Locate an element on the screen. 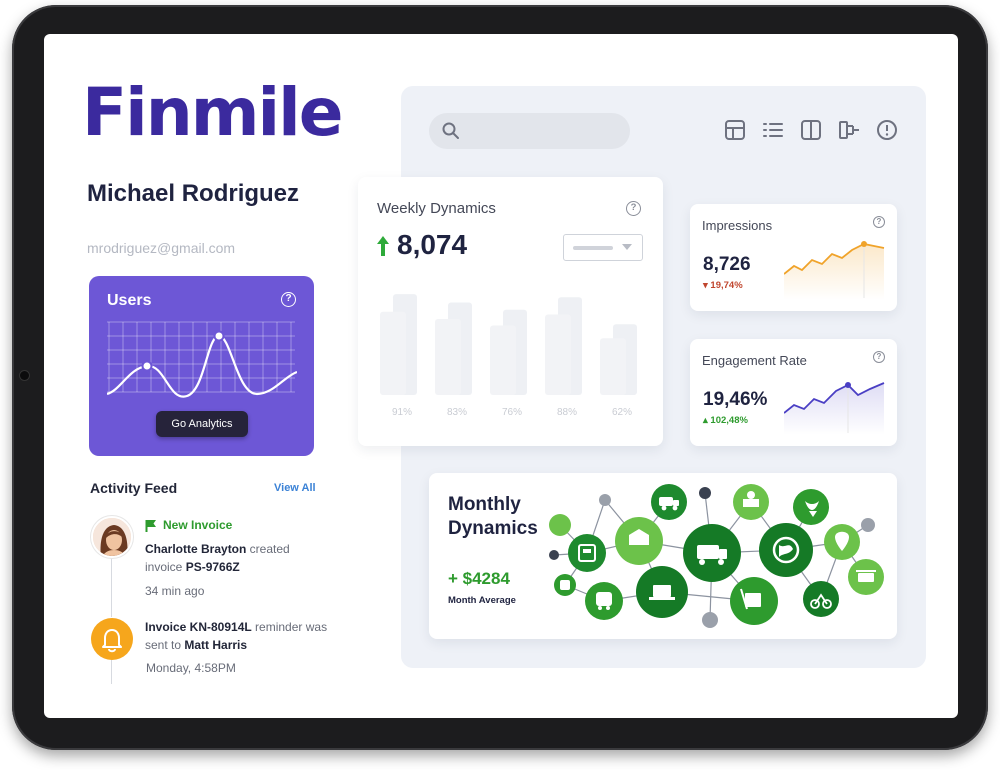  columns-icon is located at coordinates (811, 130).